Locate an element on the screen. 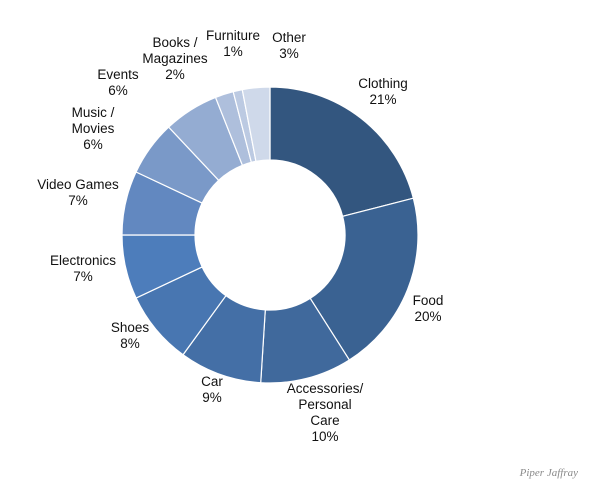 This screenshot has width=592, height=487. slice-label-clothing: Clothing 21% is located at coordinates (383, 91).